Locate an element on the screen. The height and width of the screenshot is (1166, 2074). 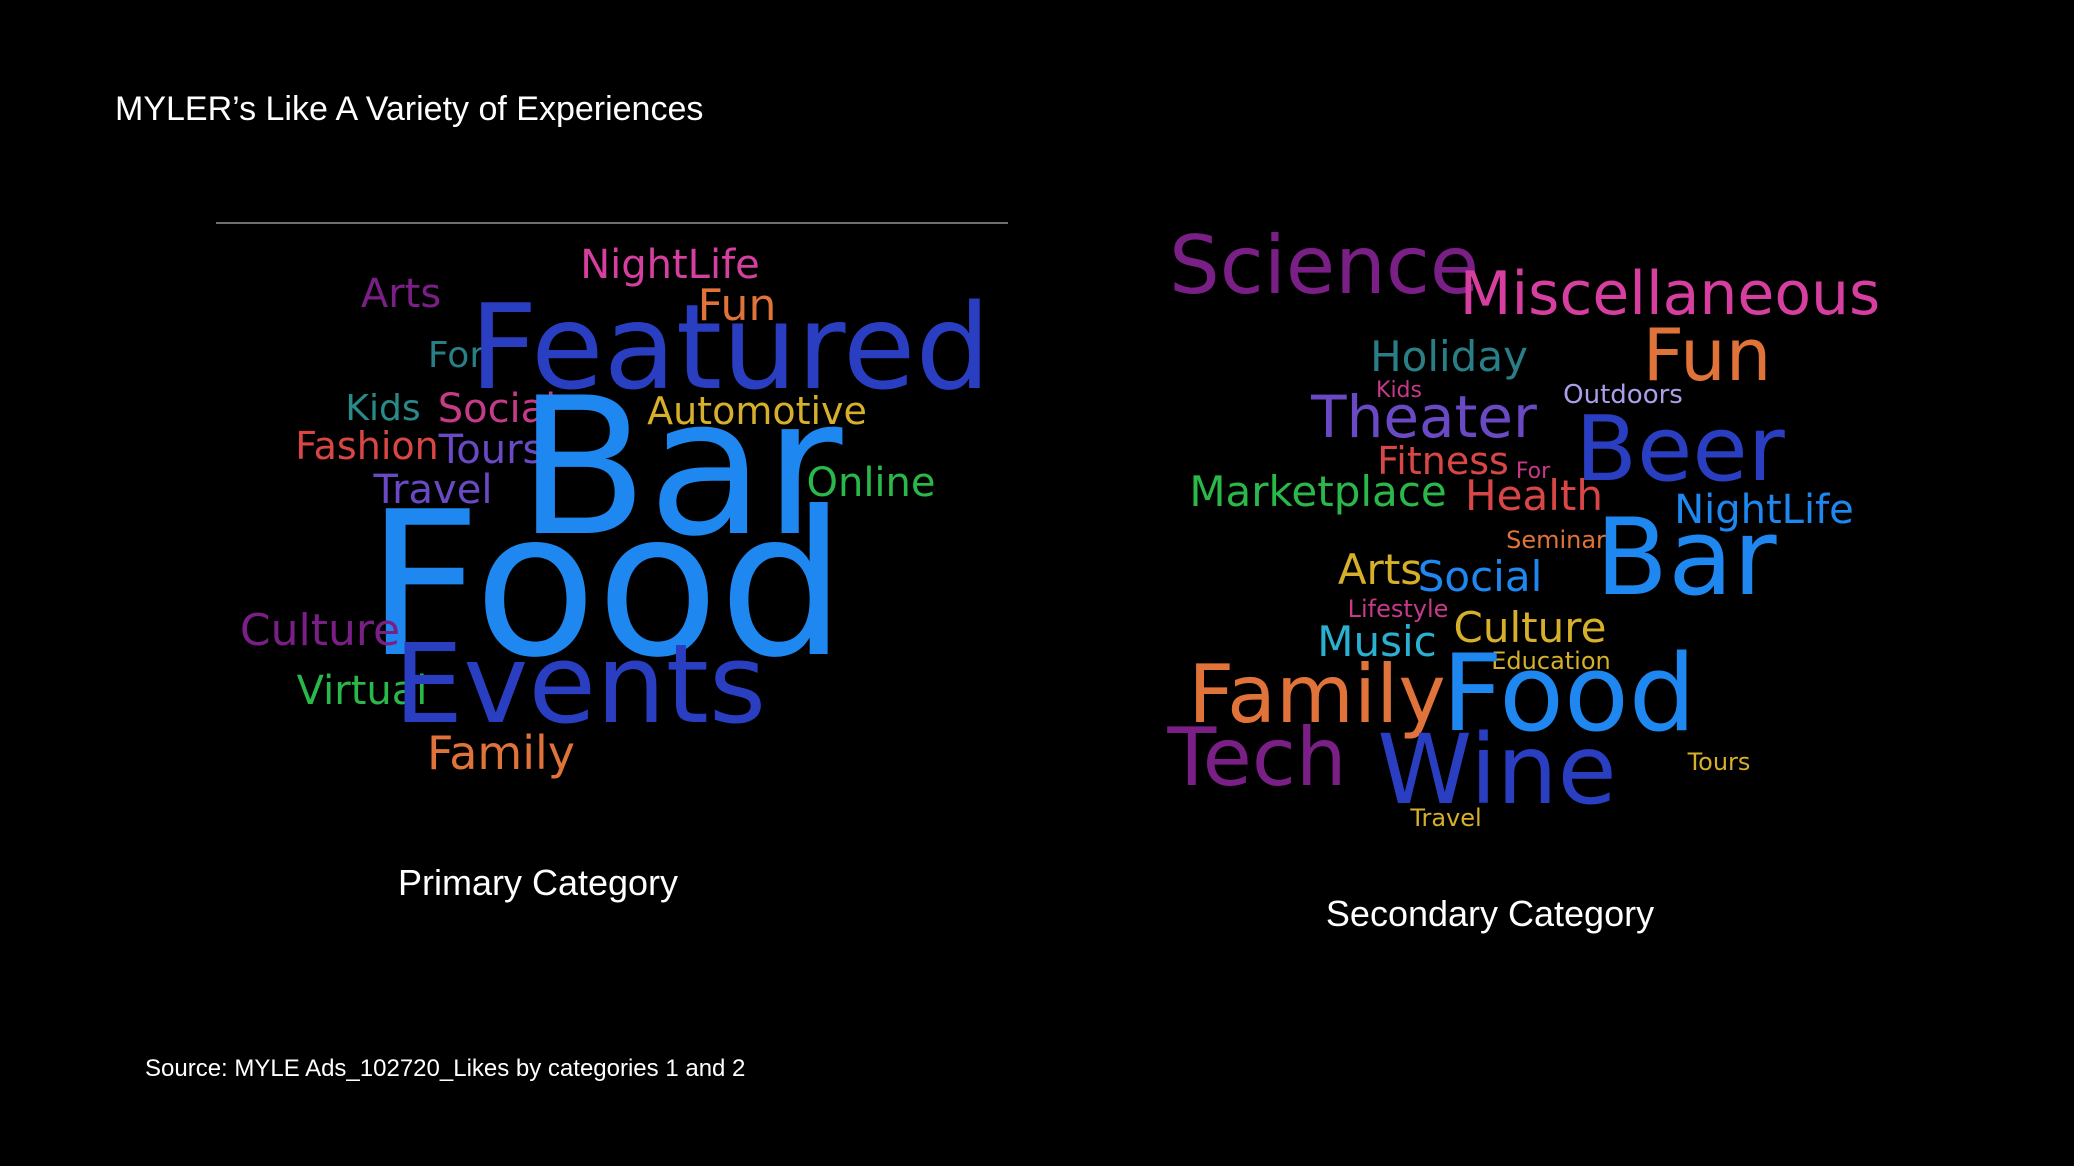
primary-word-automotive: Automotive is located at coordinates (757, 411).